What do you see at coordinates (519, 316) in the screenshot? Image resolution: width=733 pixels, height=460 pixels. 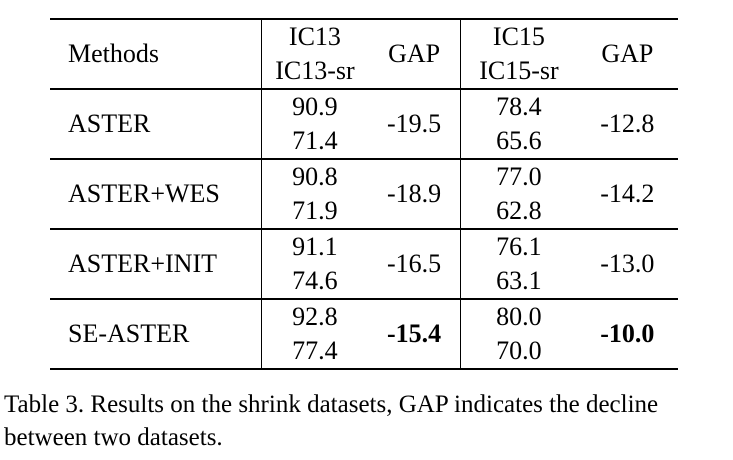 I see `ic15-value: 80.0` at bounding box center [519, 316].